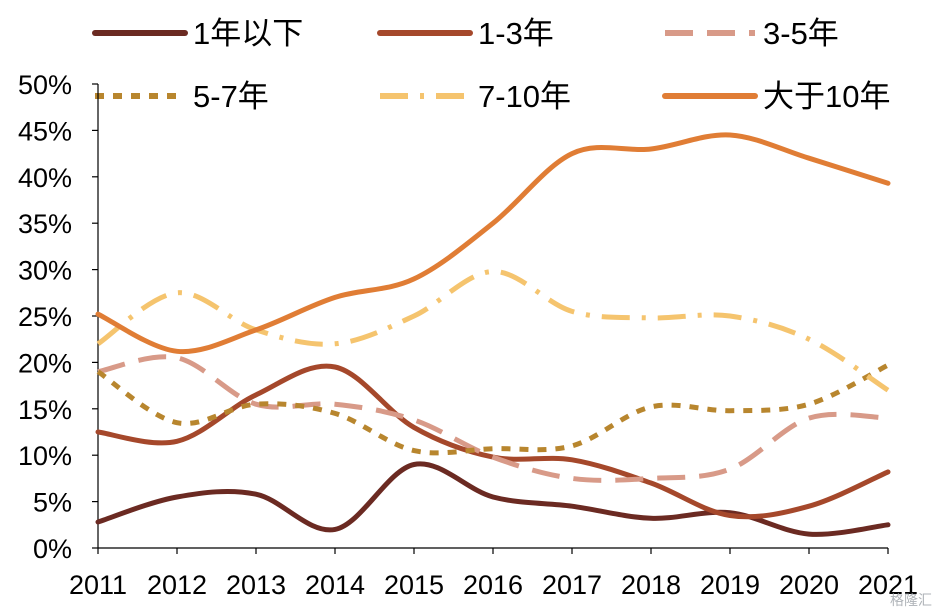 This screenshot has height=614, width=940. What do you see at coordinates (888, 585) in the screenshot?
I see `x-tick-label: 2021` at bounding box center [888, 585].